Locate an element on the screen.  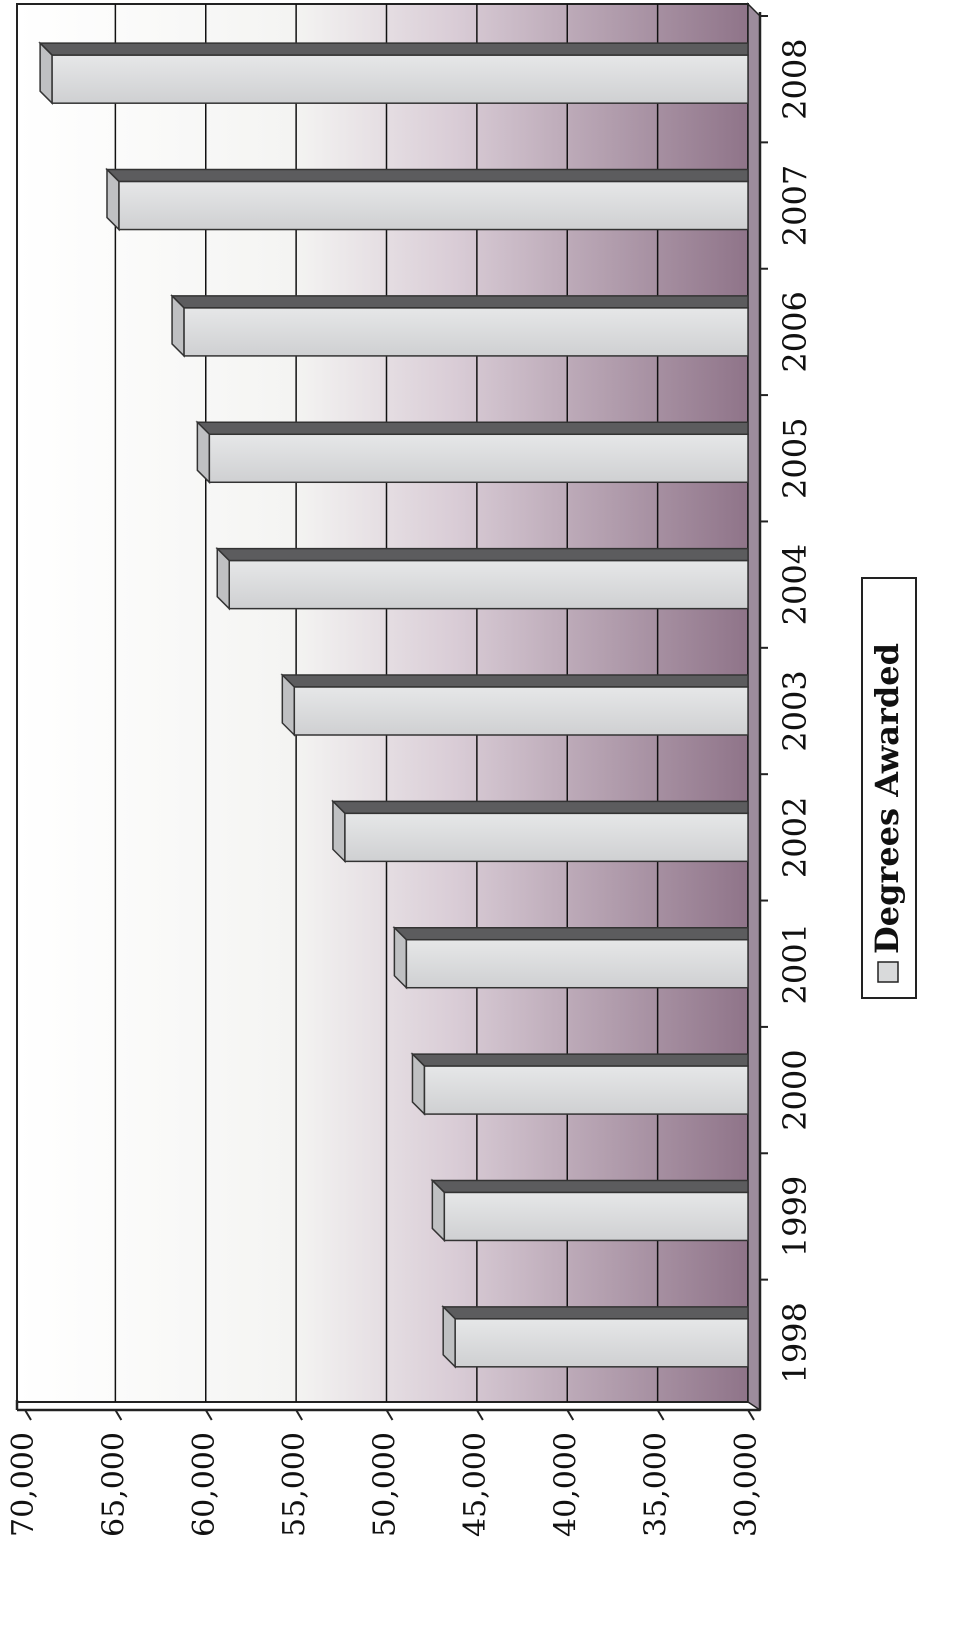
legend-label: Degrees Awarded is located at coordinates (887, 798).